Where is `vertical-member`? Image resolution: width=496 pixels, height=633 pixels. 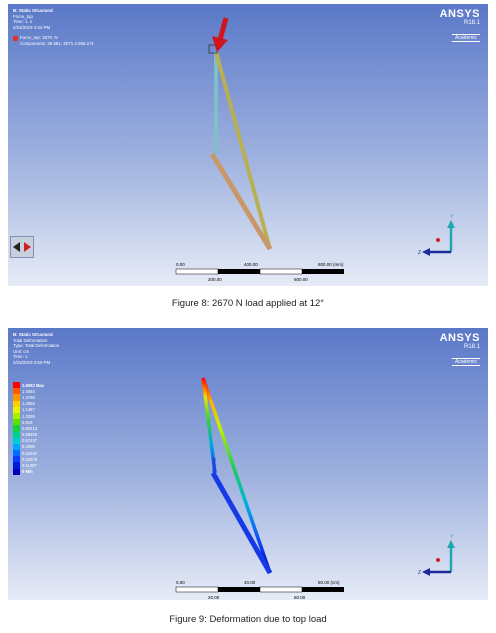
vertical-member is located at coordinates (209, 425).